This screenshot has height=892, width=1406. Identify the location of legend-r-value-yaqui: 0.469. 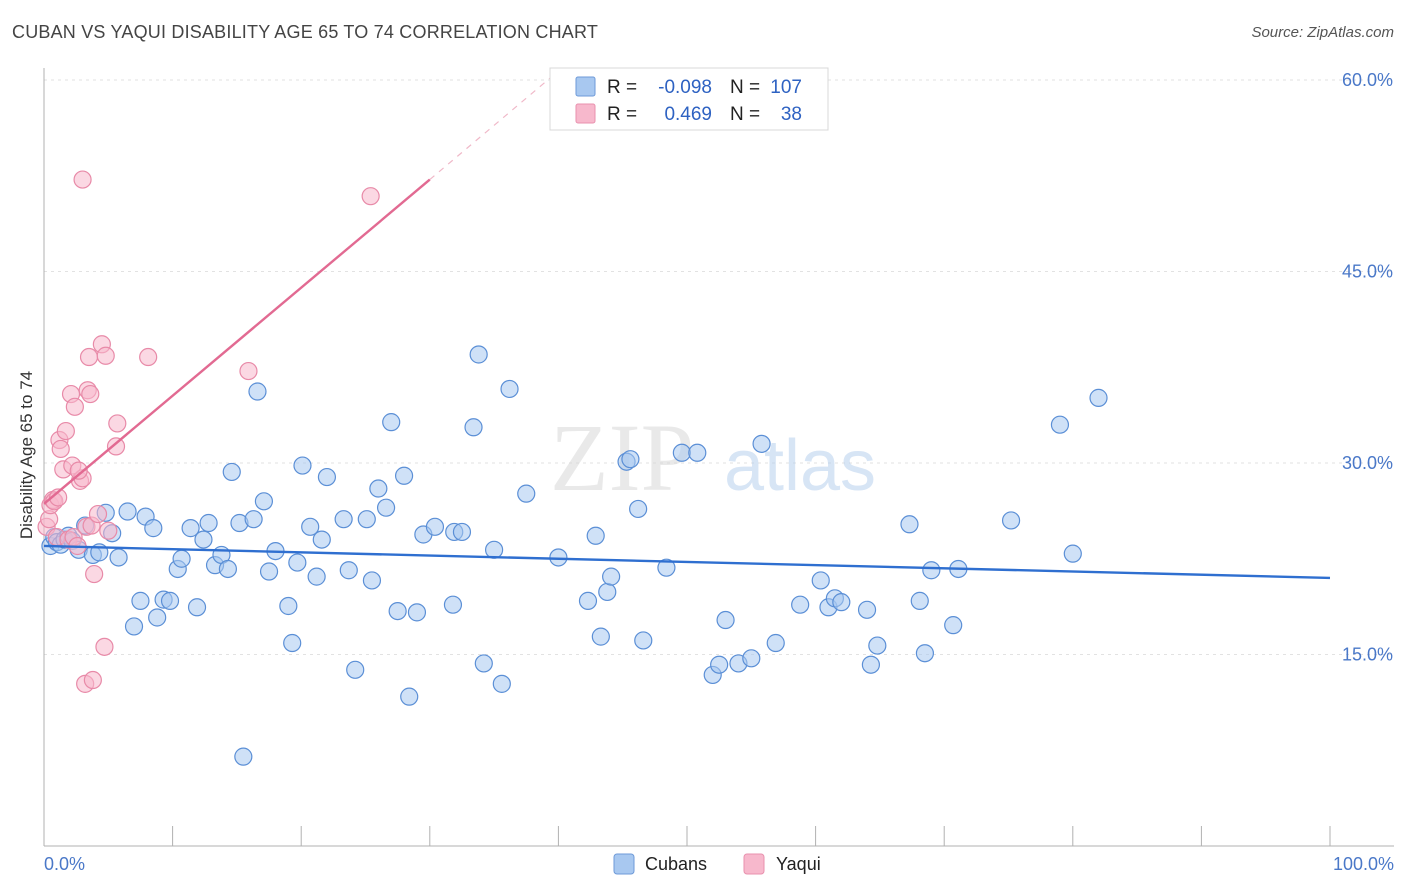
(688, 114).